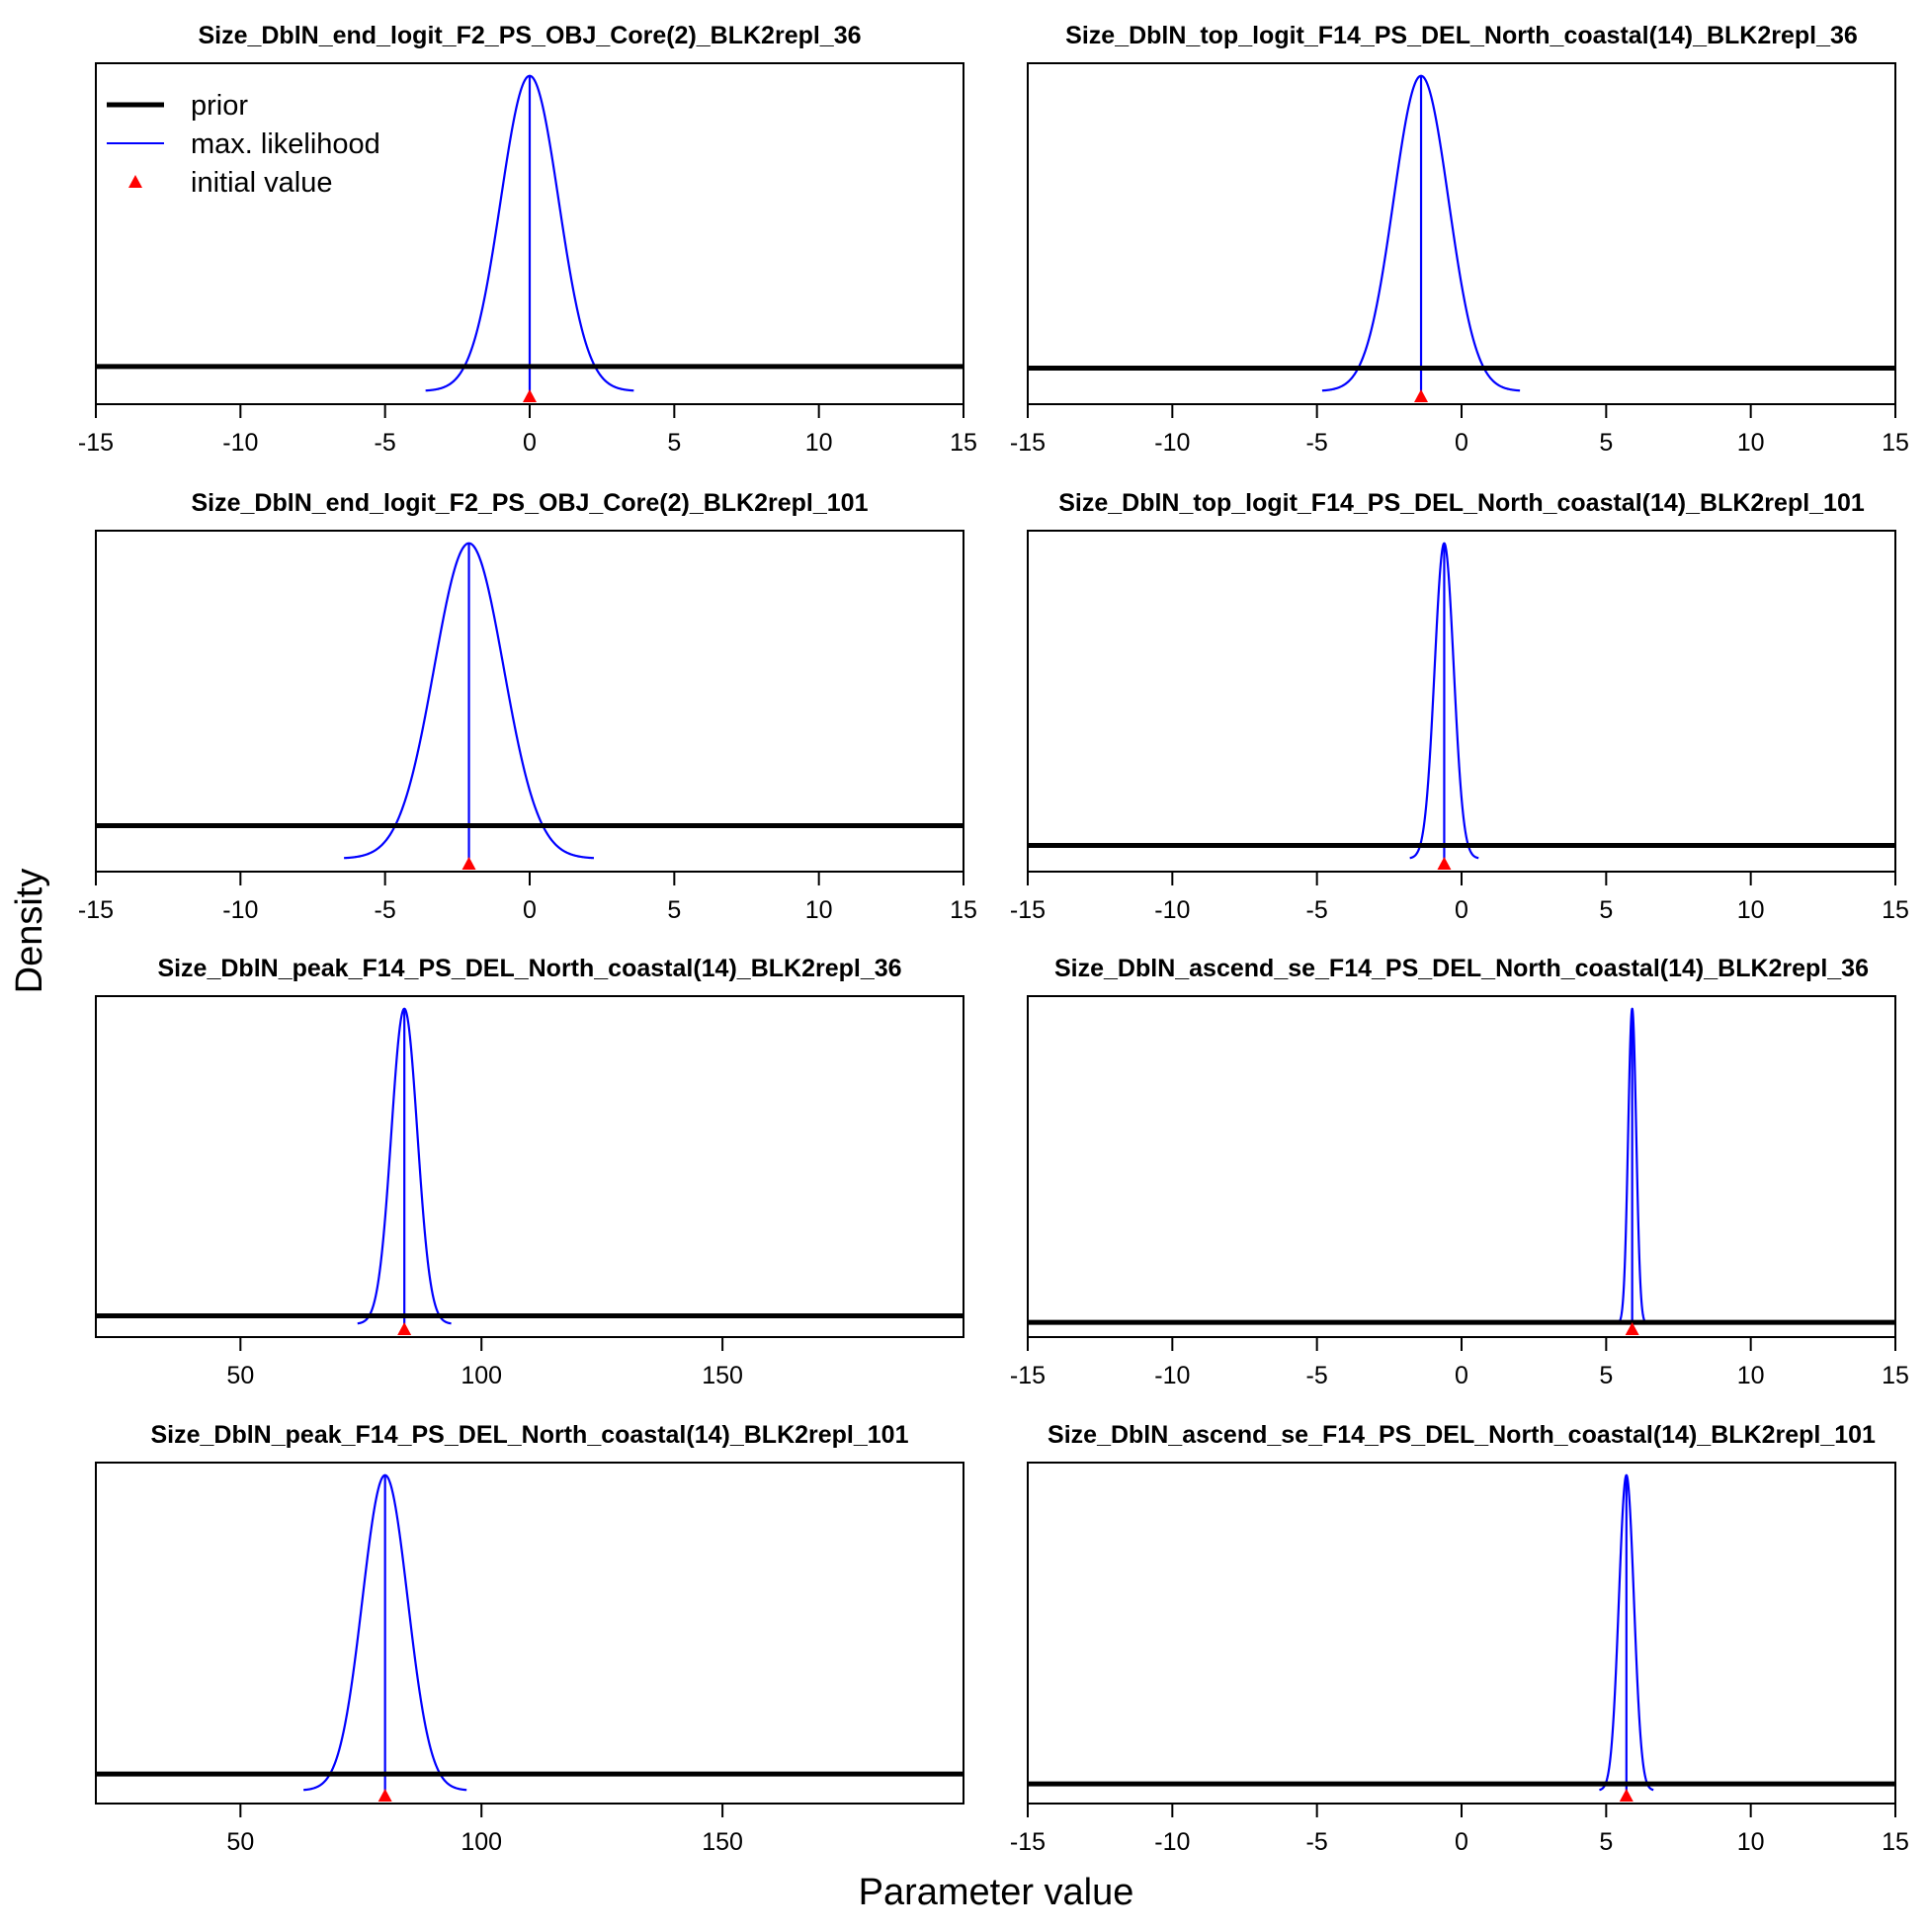  Describe the element at coordinates (29, 931) in the screenshot. I see `y-axis-label: Density` at that location.